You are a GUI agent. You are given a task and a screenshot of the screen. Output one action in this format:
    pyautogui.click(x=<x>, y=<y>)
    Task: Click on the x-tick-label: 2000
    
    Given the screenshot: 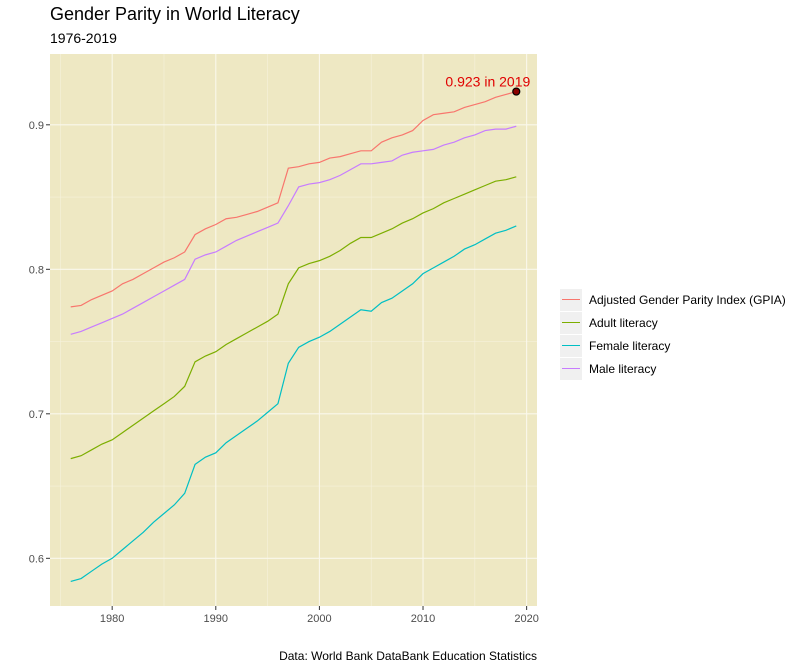 What is the action you would take?
    pyautogui.click(x=319, y=619)
    